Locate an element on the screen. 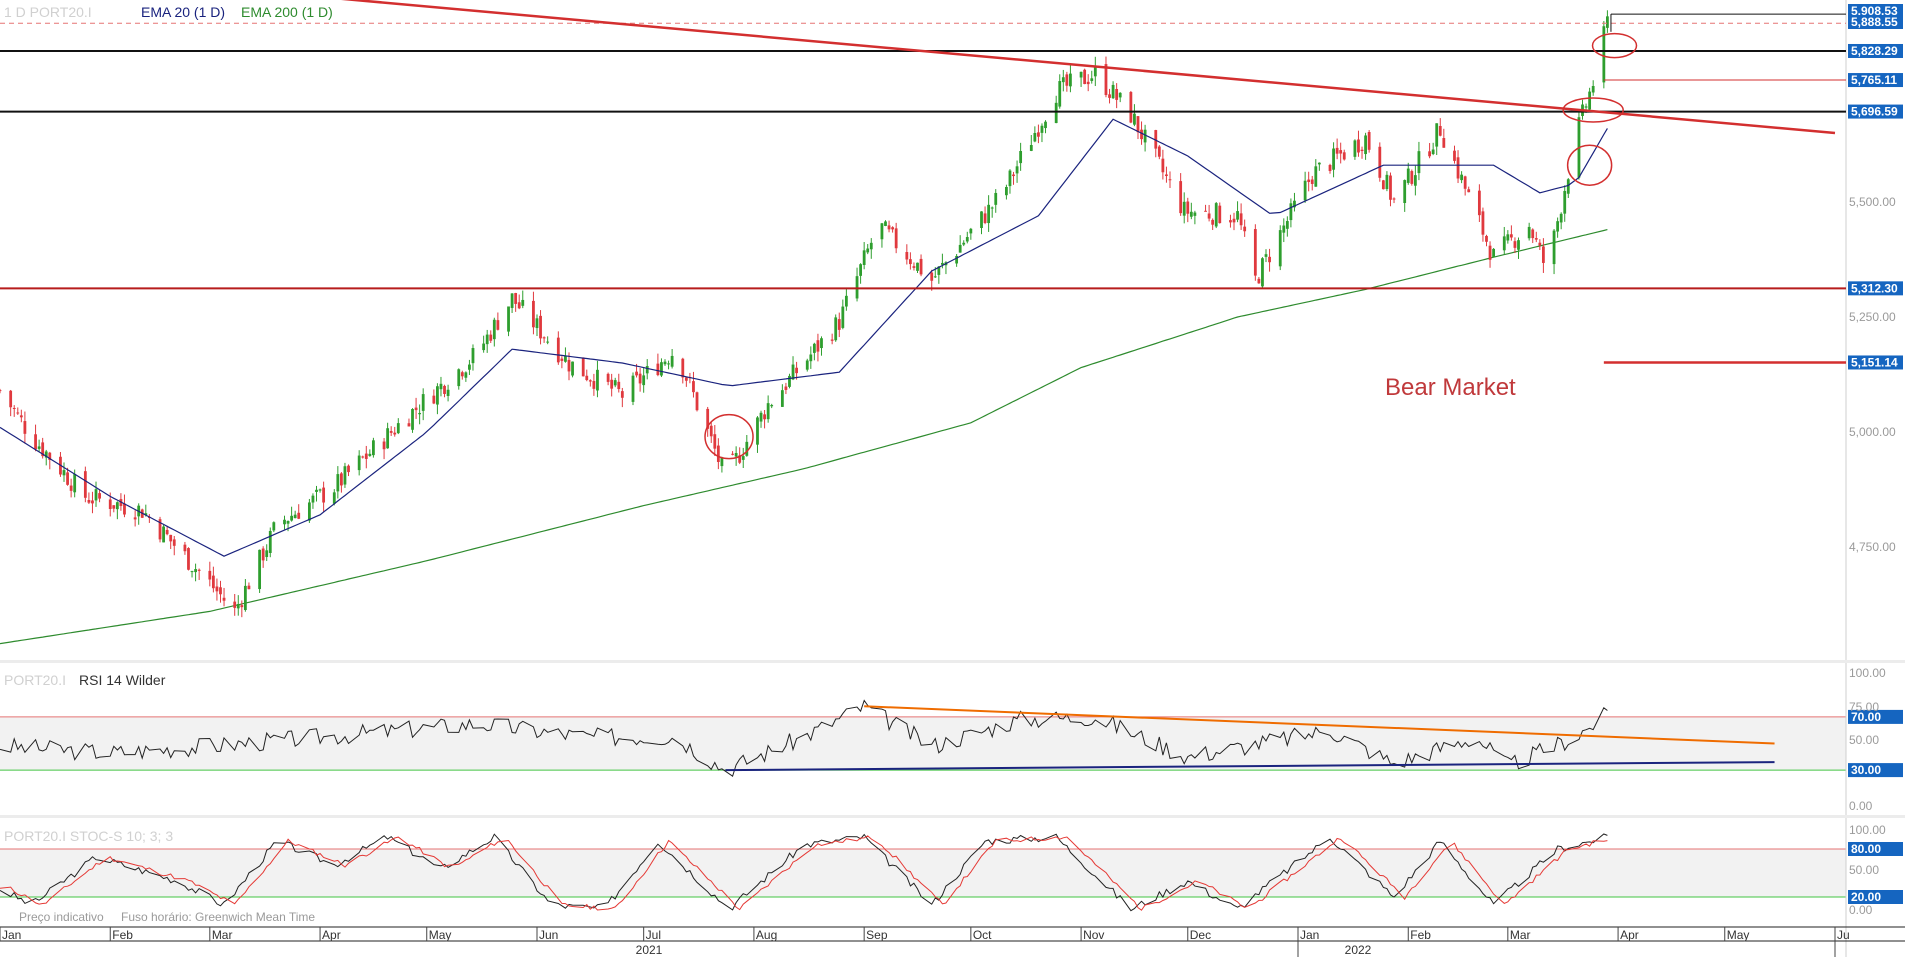 Image resolution: width=1905 pixels, height=962 pixels. price-tick: 5,250.00 is located at coordinates (1872, 317).